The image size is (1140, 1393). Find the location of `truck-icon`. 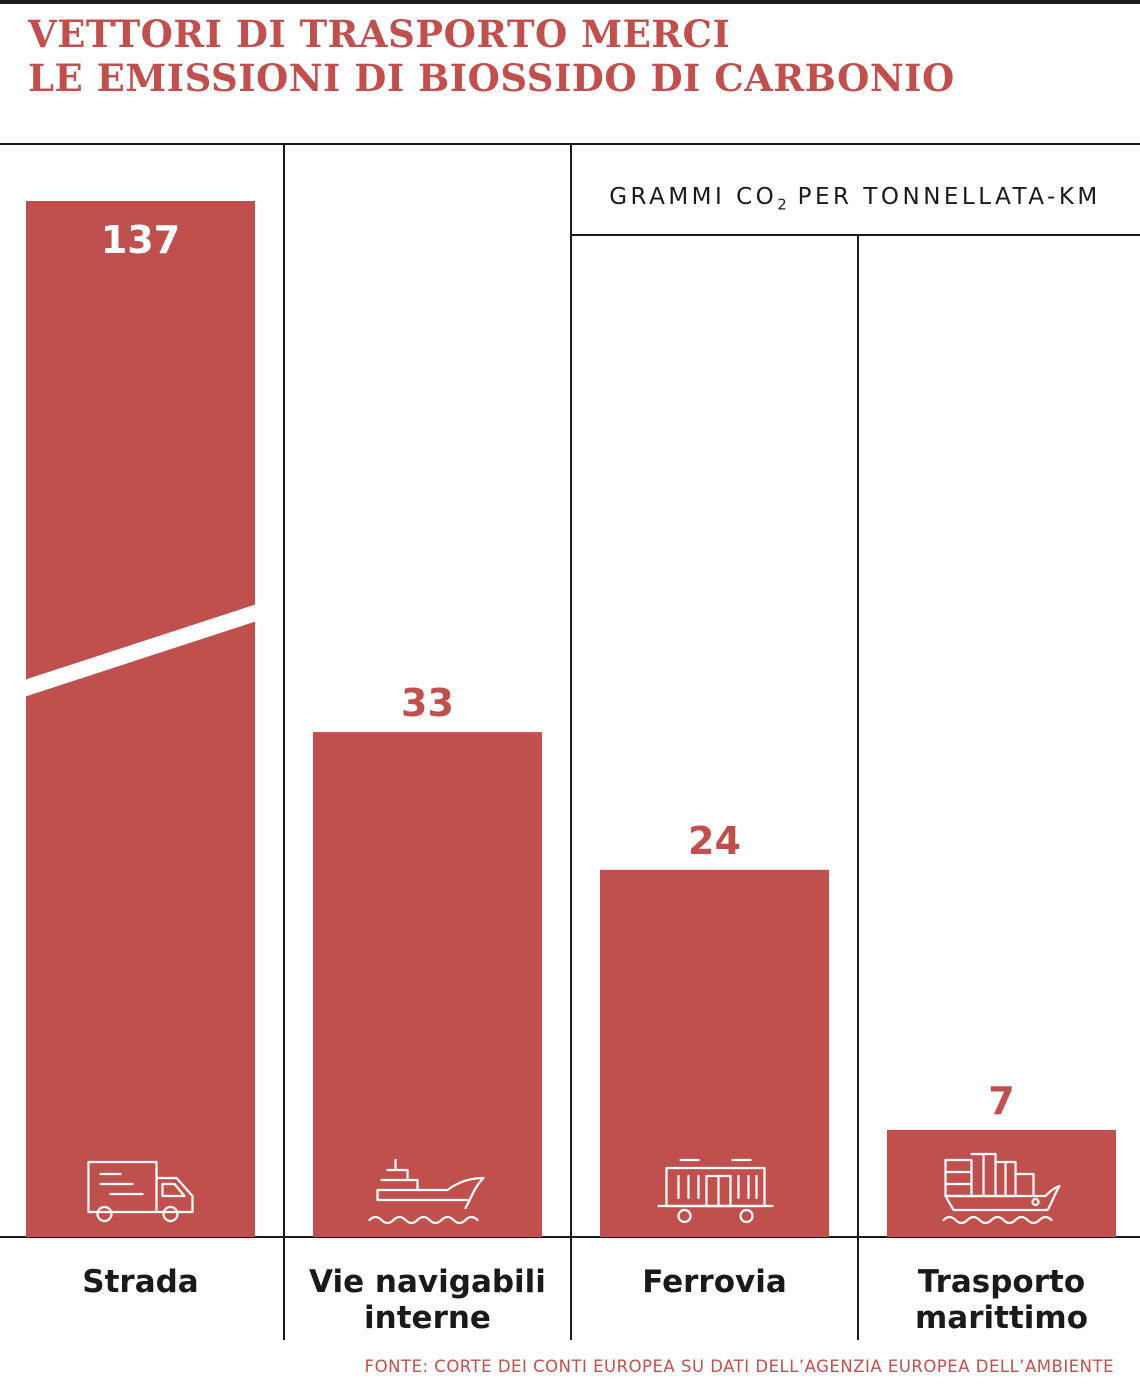

truck-icon is located at coordinates (140, 1191).